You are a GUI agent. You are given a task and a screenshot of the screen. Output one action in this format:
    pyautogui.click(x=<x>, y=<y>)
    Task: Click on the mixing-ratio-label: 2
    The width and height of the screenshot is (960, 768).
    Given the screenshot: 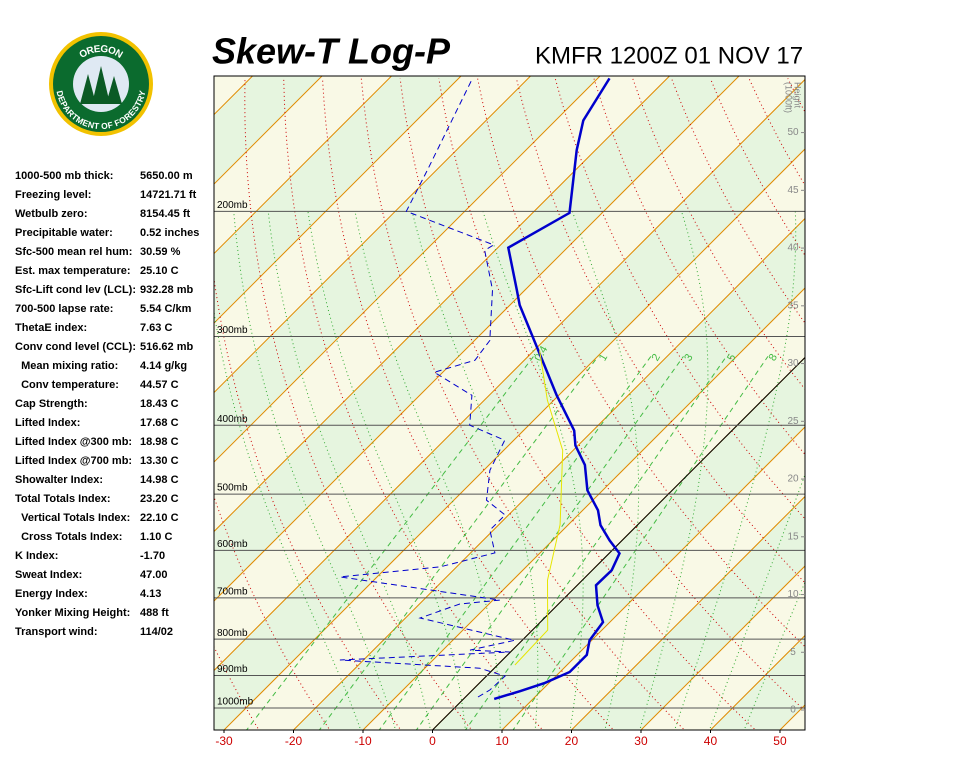 What is the action you would take?
    pyautogui.click(x=656, y=357)
    